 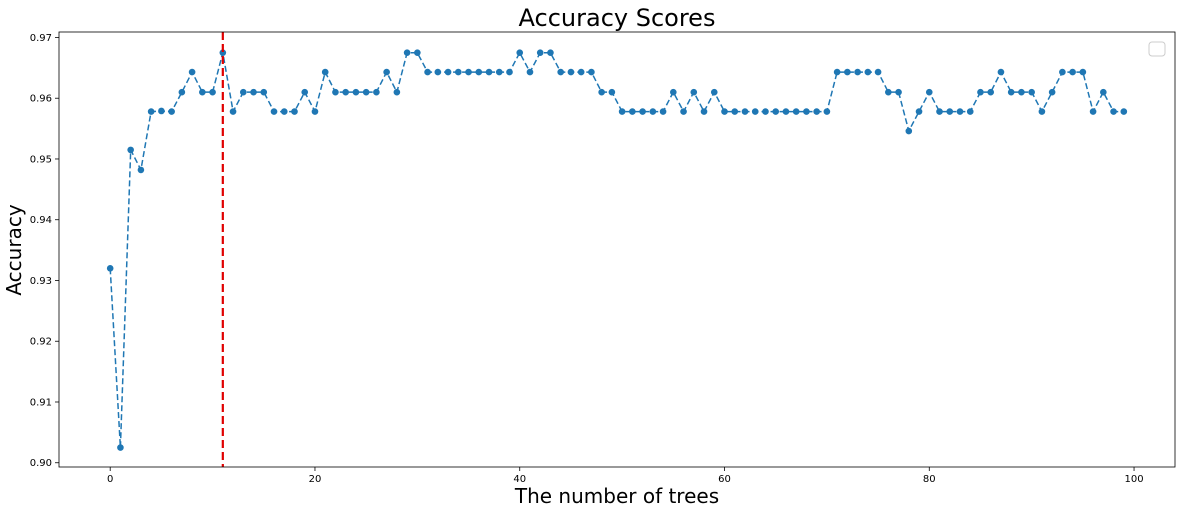 What do you see at coordinates (519, 479) in the screenshot?
I see `x-tick-label: 40` at bounding box center [519, 479].